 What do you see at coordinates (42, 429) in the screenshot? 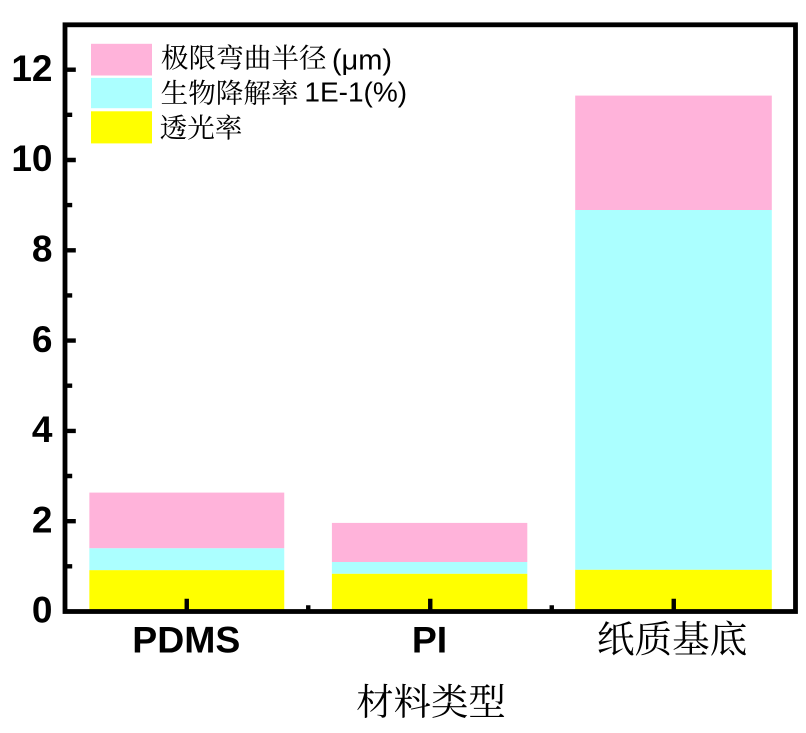
I see `svg-text: 4` at bounding box center [42, 429].